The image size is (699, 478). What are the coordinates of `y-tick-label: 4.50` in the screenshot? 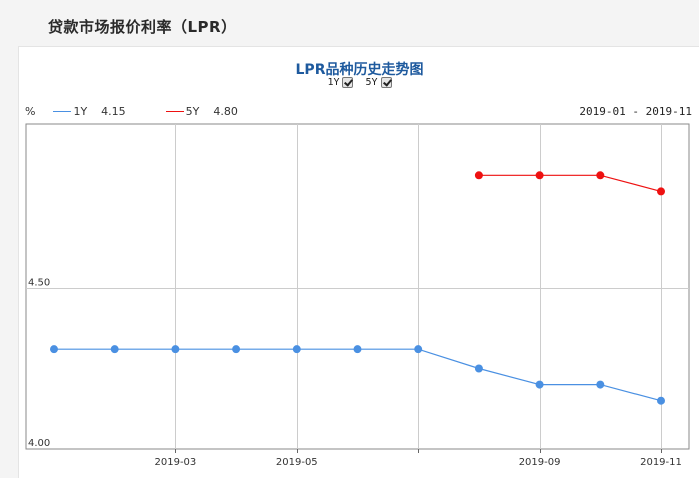 It's located at (39, 283).